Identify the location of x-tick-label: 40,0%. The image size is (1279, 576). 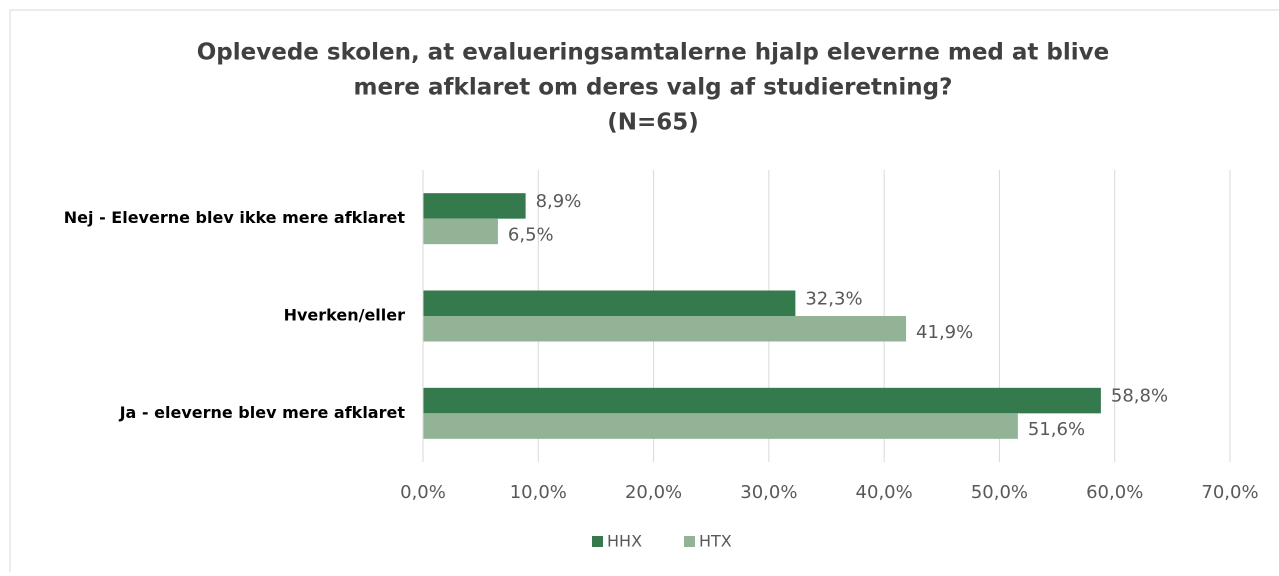
(884, 492).